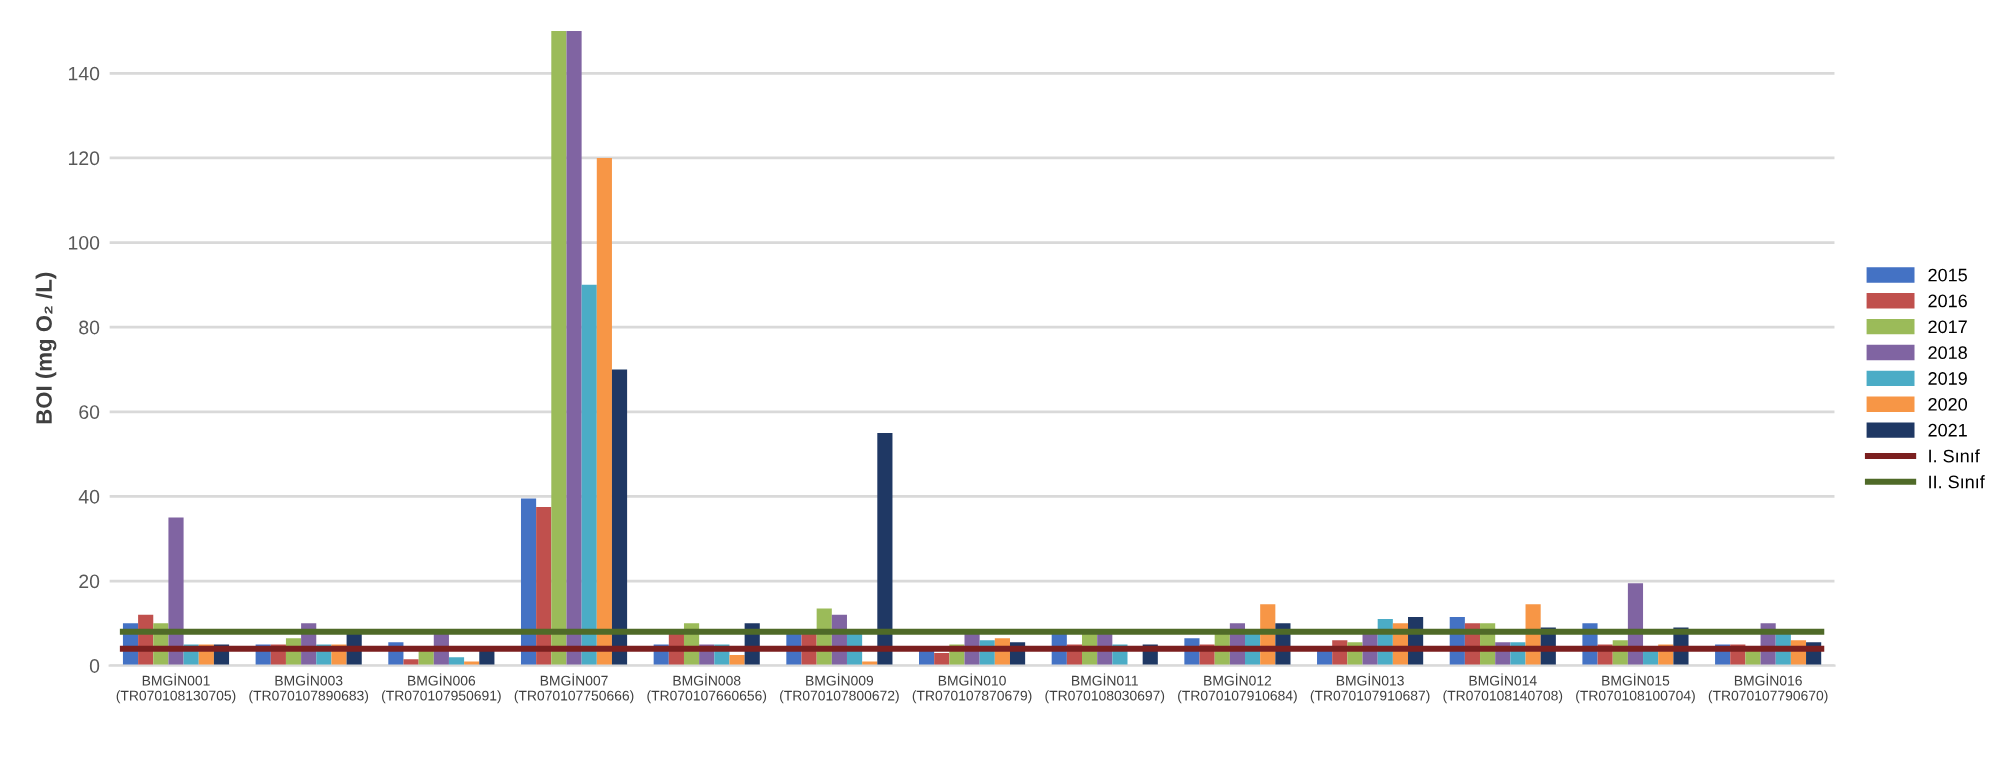 Image resolution: width=1994 pixels, height=774 pixels. I want to click on y-tick-label: 100, so click(84, 242).